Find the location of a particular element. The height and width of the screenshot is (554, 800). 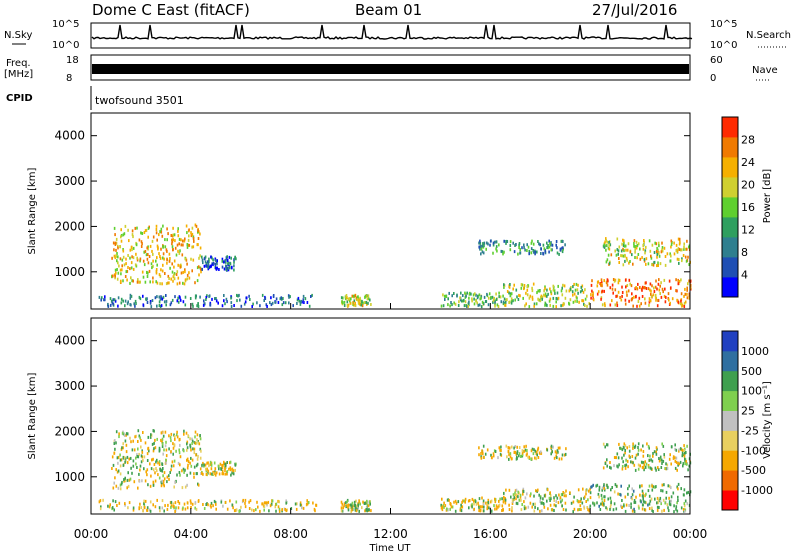

colorbar-segment is located at coordinates (730, 480).